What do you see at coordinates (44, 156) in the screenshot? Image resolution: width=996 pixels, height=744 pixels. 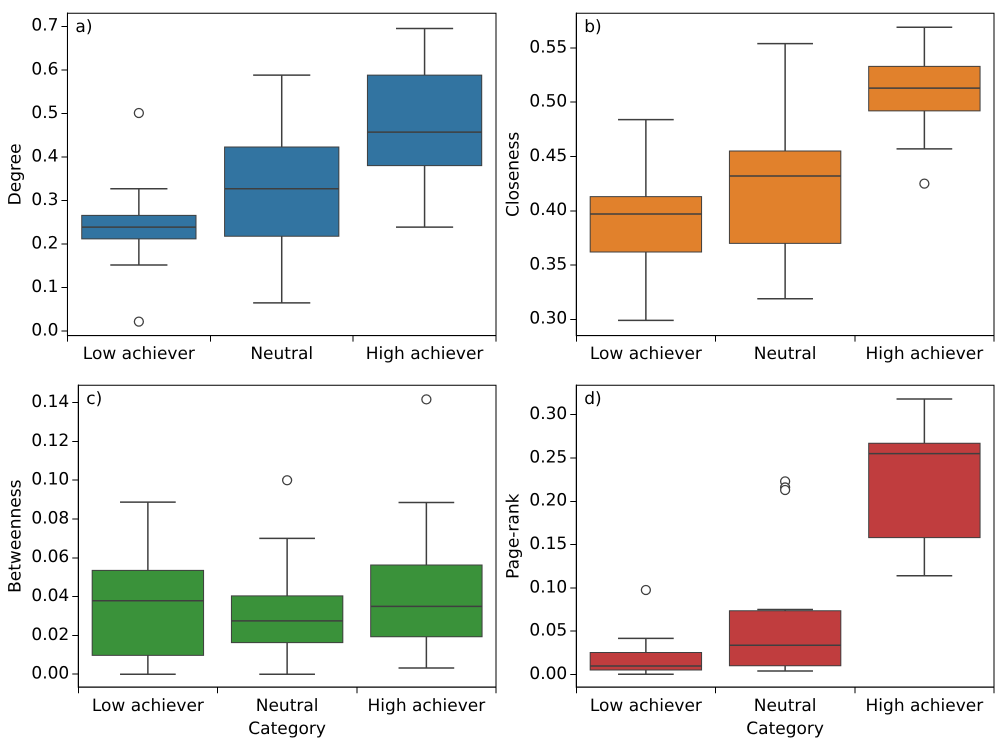 I see `y-tick-label: 0.4` at bounding box center [44, 156].